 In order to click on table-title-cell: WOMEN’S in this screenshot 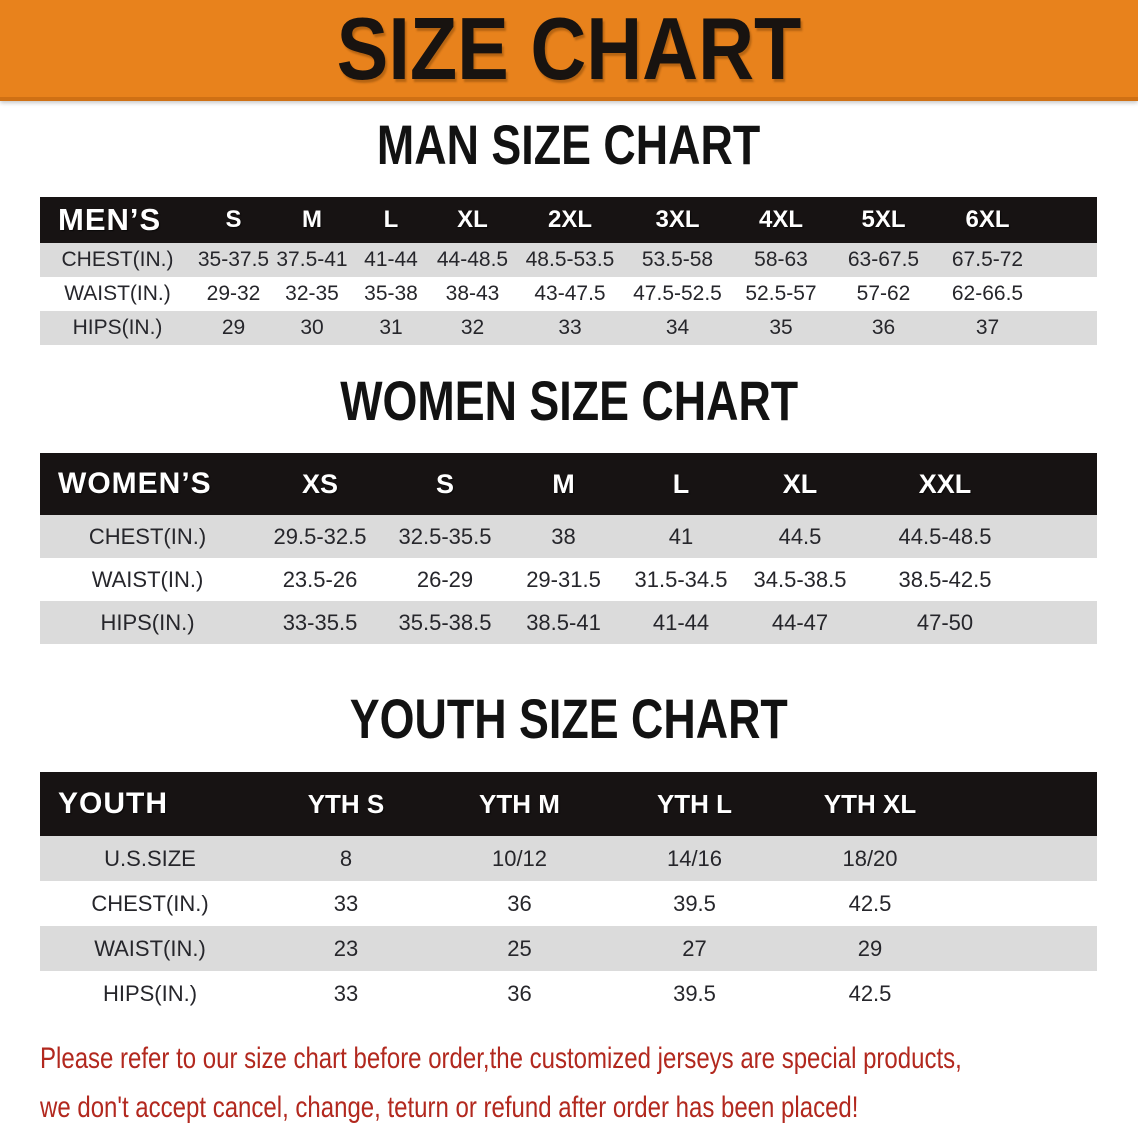, I will do `click(135, 483)`.